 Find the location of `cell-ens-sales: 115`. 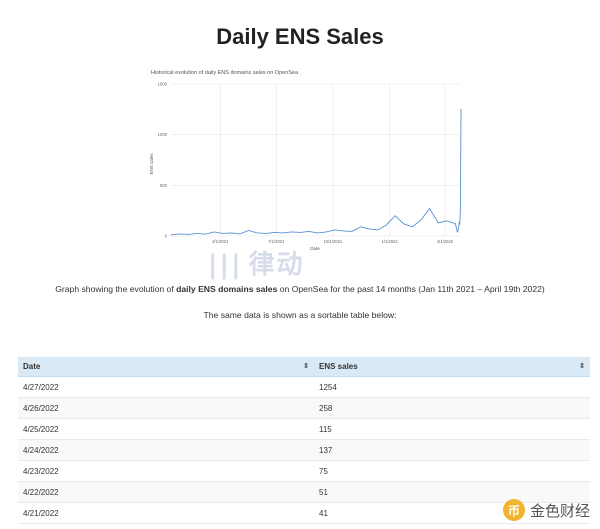

cell-ens-sales: 115 is located at coordinates (452, 429).